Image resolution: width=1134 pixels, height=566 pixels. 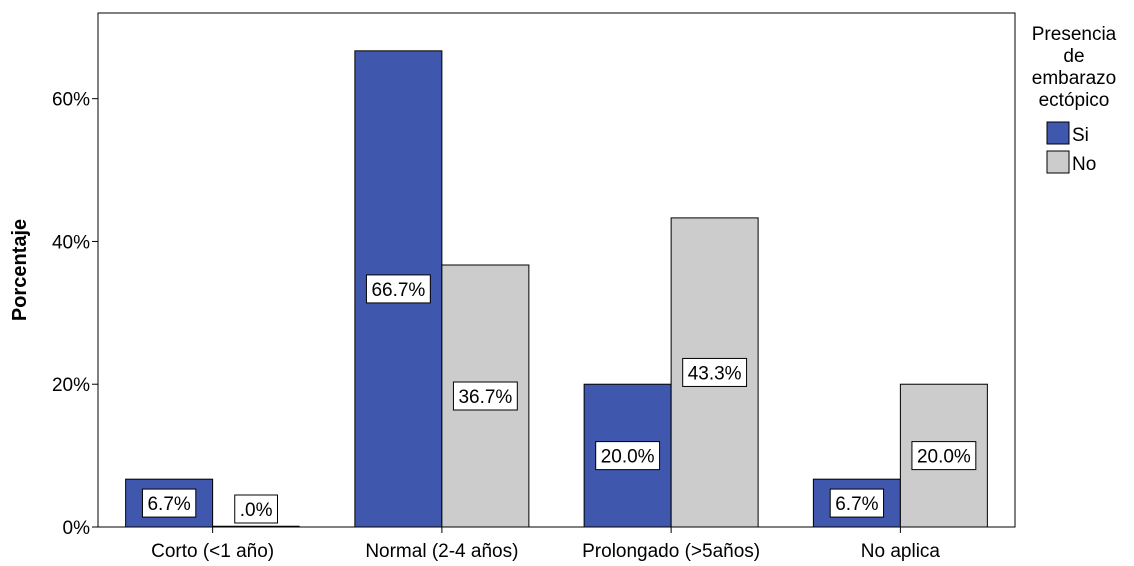 I want to click on y-tick-label: 0%, so click(x=77, y=528).